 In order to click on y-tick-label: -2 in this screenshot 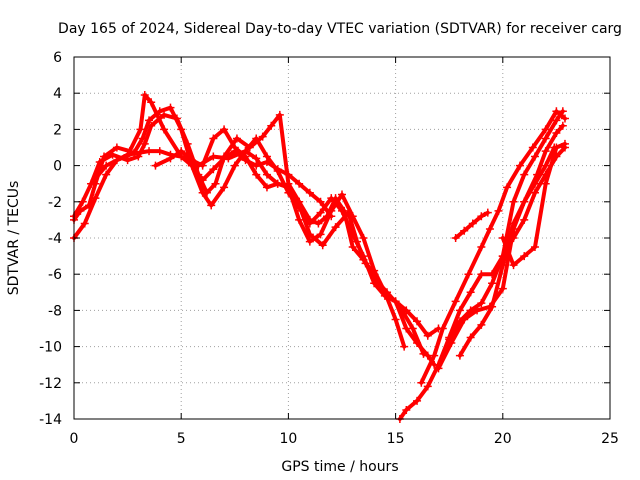, I will do `click(55, 203)`.